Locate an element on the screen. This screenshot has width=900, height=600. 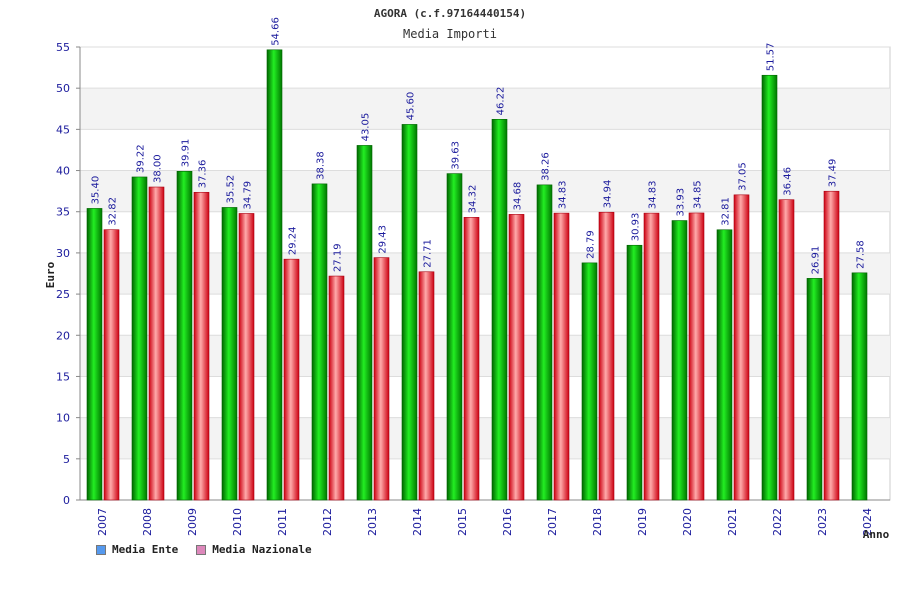
data-label: 39.91 is located at coordinates (186, 153).